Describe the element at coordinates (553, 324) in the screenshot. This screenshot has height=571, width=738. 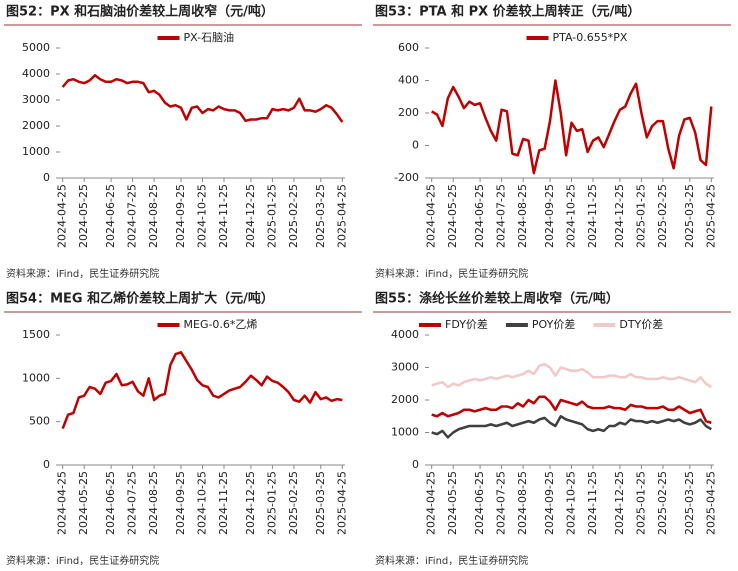
I see `legend-label: POY价差` at that location.